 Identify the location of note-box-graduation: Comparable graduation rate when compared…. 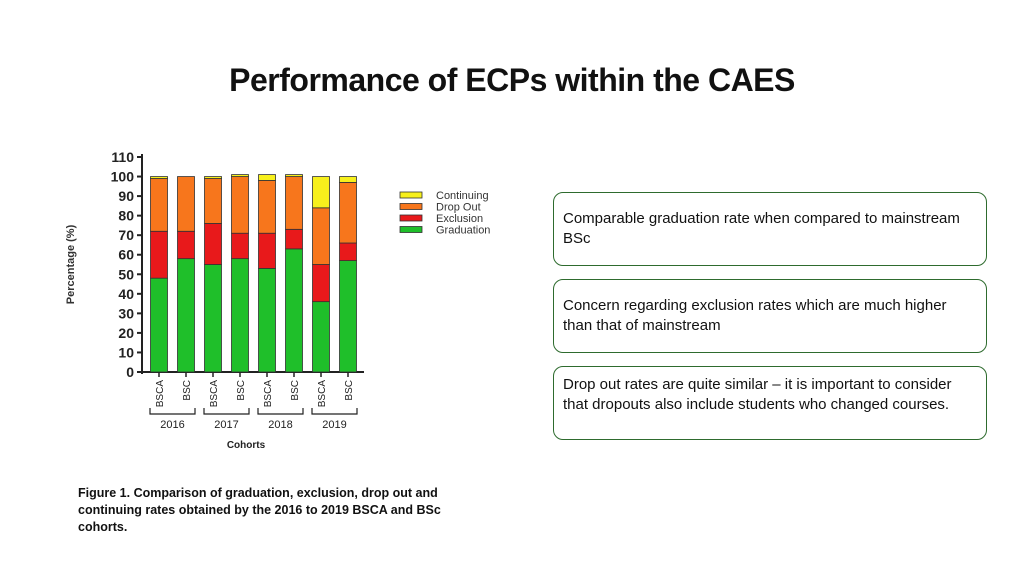
(770, 229).